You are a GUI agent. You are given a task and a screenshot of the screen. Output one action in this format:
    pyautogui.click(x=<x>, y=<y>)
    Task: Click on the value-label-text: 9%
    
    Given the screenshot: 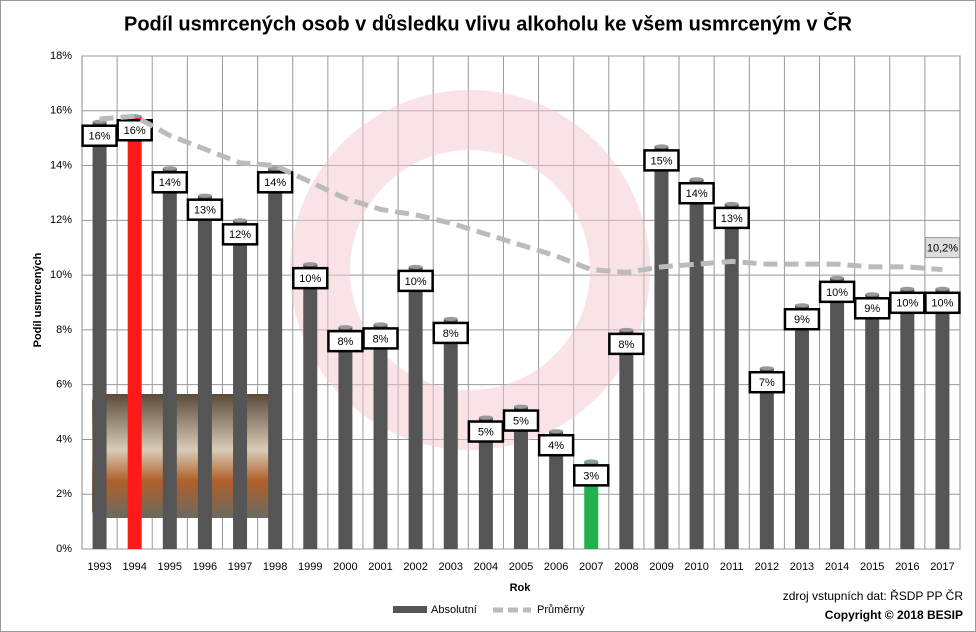 What is the action you would take?
    pyautogui.click(x=802, y=320)
    